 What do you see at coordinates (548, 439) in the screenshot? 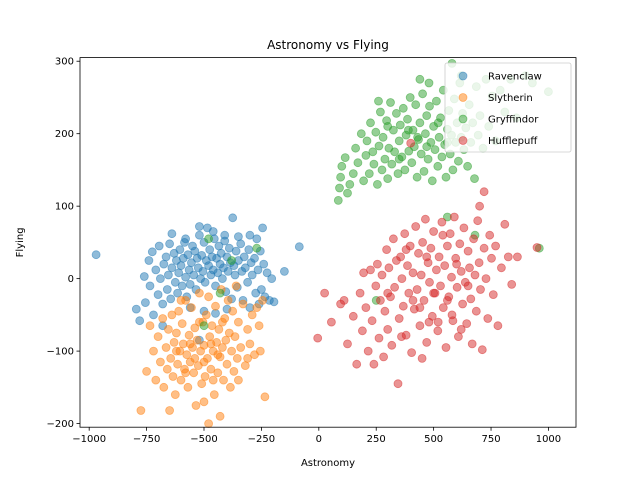
I see `x-tick-label: 1000` at bounding box center [548, 439].